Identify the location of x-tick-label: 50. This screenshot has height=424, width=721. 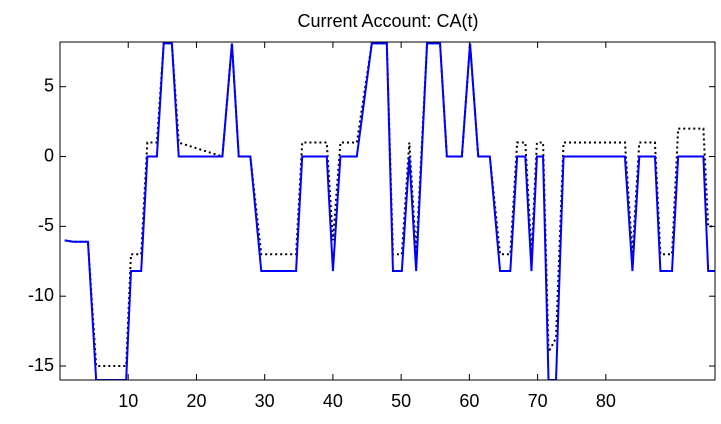
(401, 401).